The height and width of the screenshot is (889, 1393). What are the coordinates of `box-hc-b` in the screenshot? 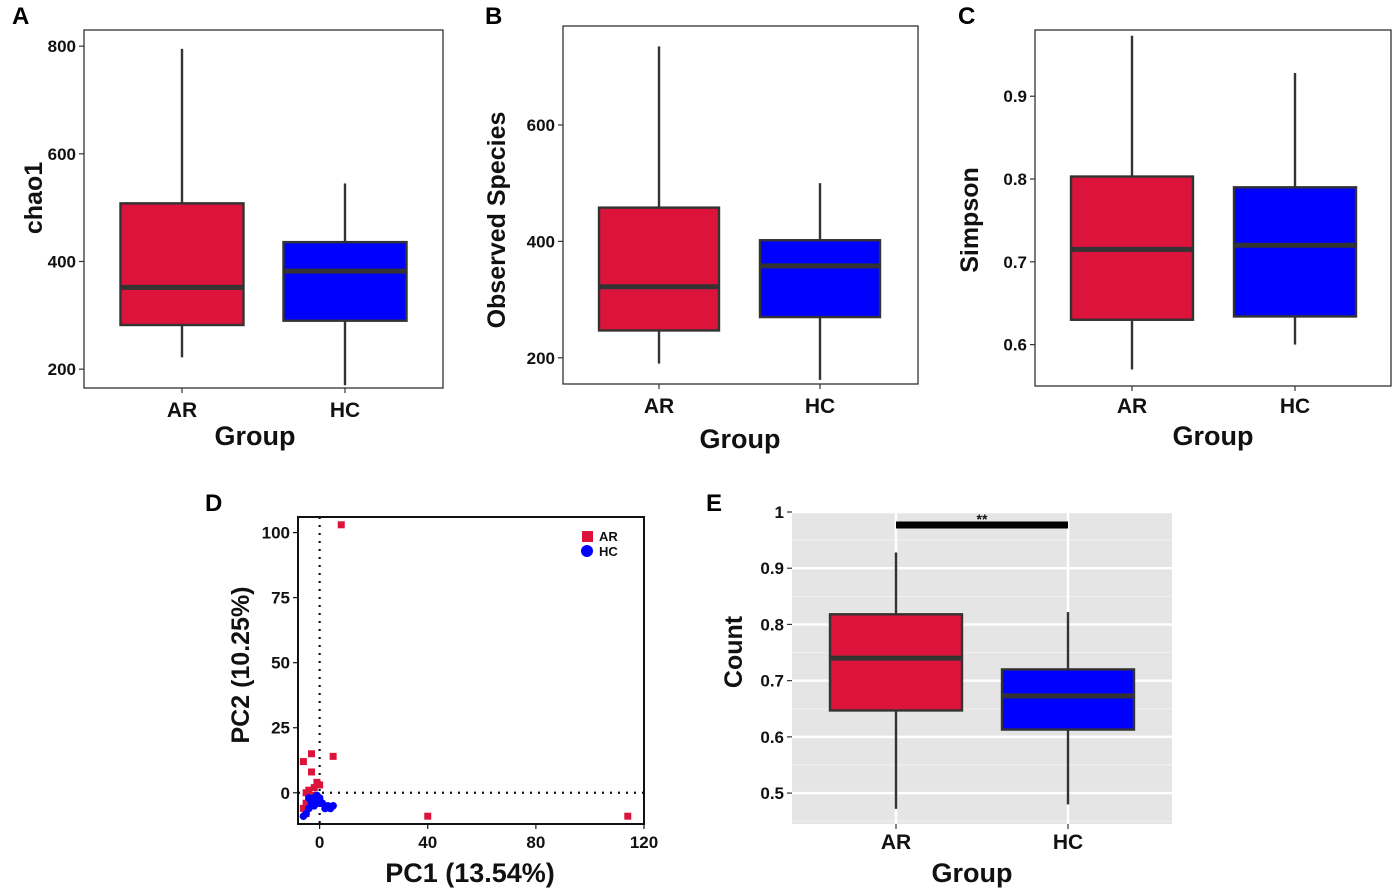 It's located at (820, 279).